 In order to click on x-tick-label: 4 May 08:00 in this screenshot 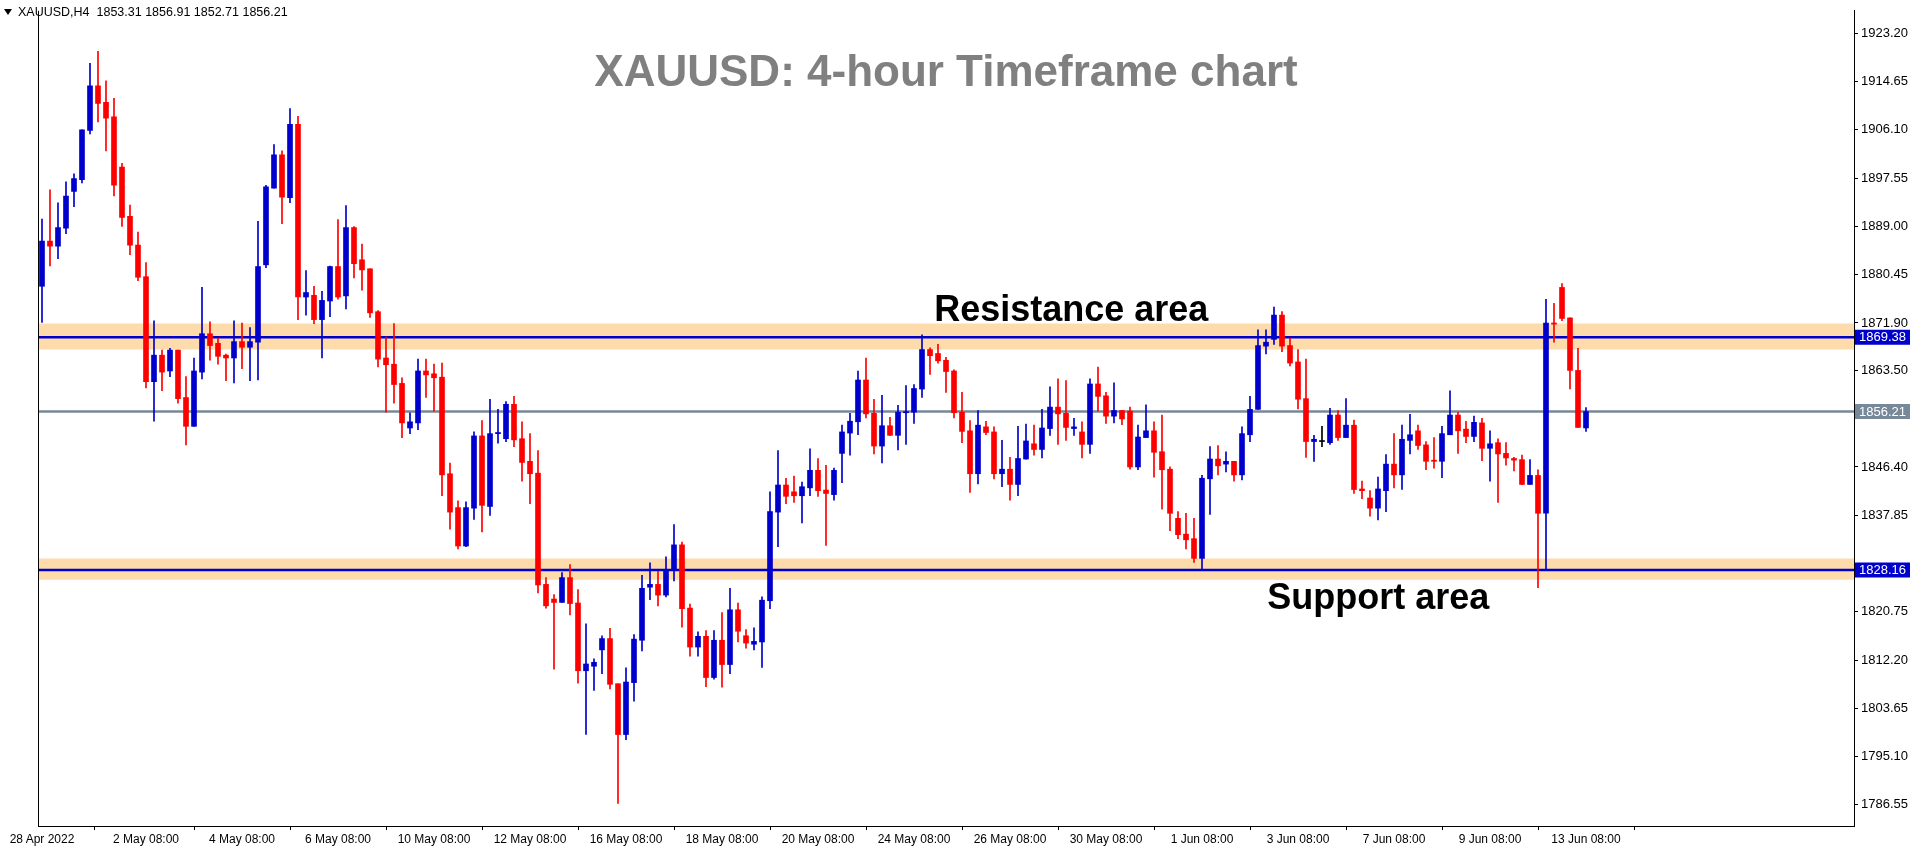, I will do `click(242, 838)`.